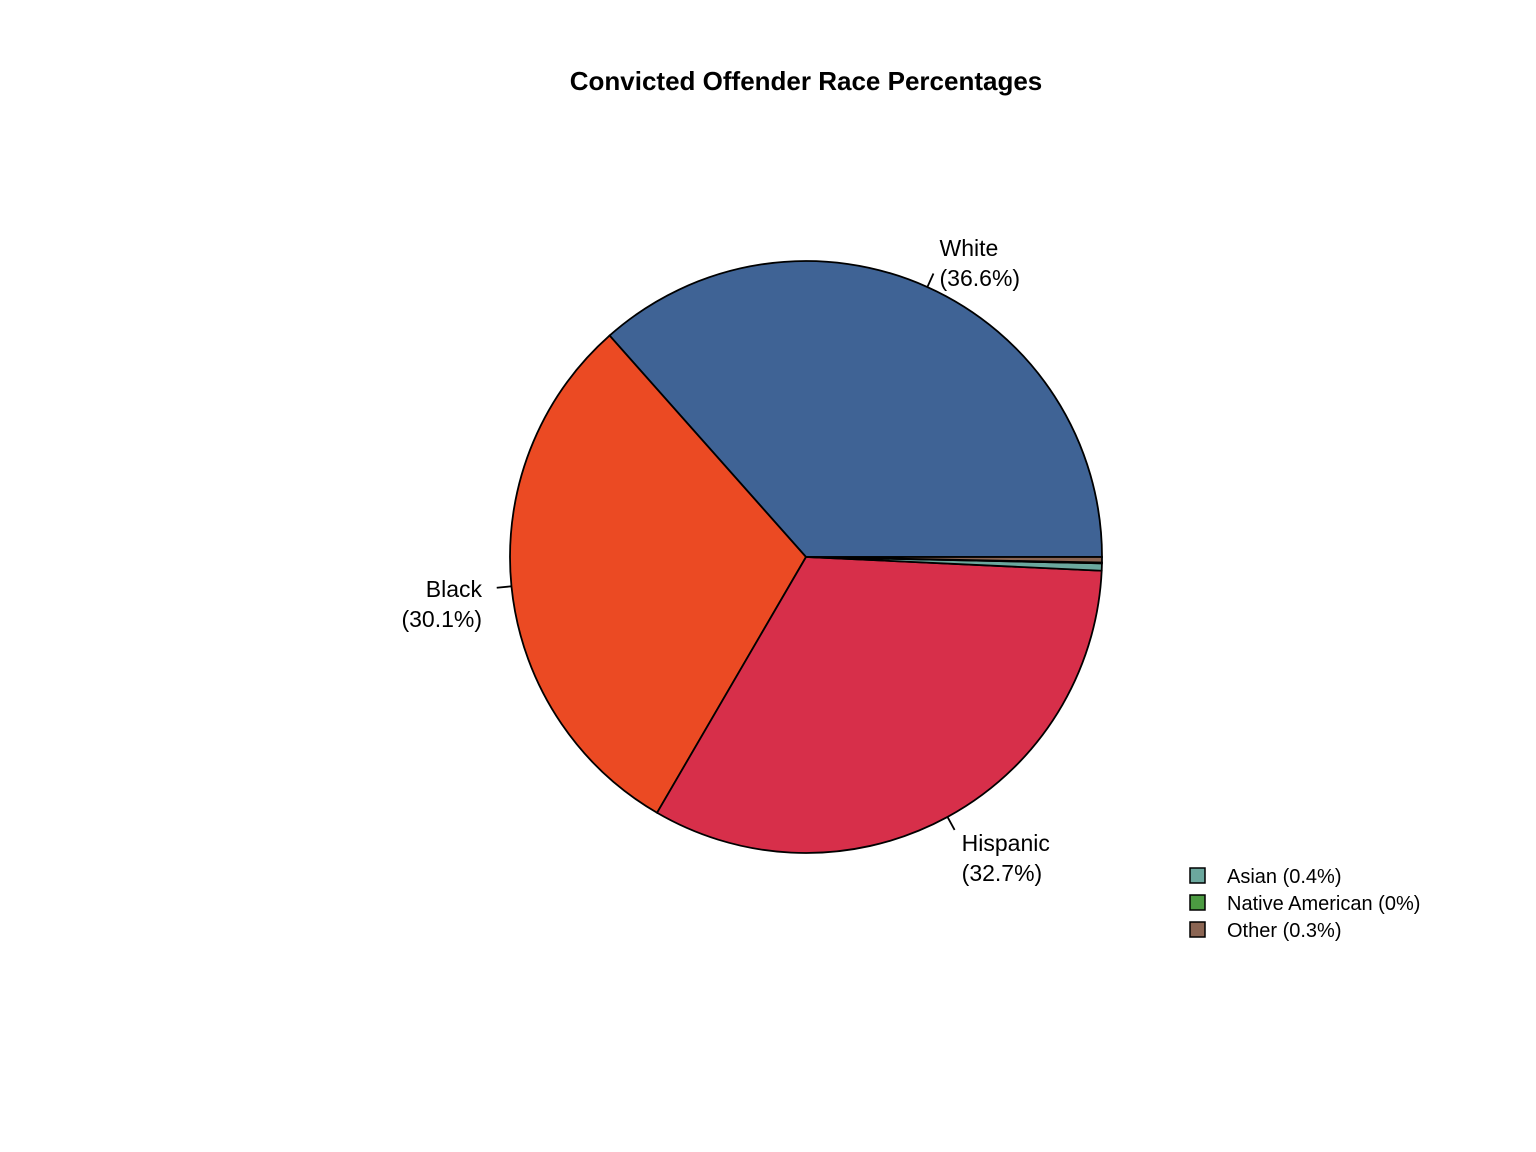  Describe the element at coordinates (980, 278) in the screenshot. I see `slice-pct-white: (36.6%)` at that location.